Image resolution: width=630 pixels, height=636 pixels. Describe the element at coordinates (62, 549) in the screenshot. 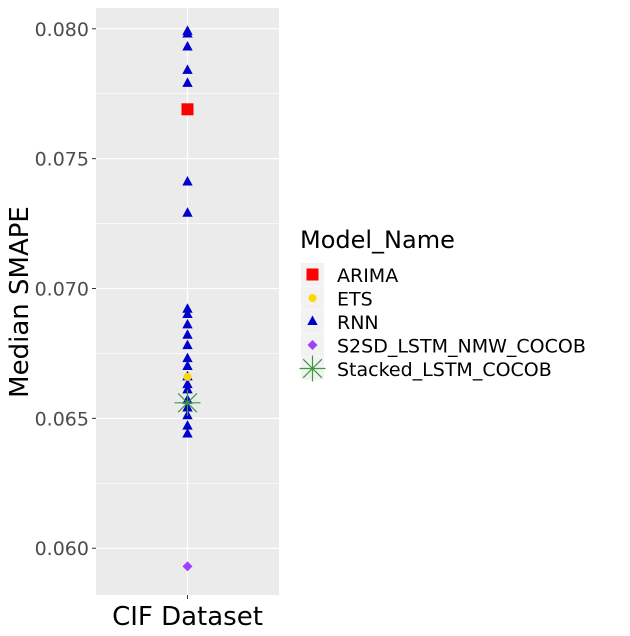

I see `y-tick-label: 0.060` at that location.